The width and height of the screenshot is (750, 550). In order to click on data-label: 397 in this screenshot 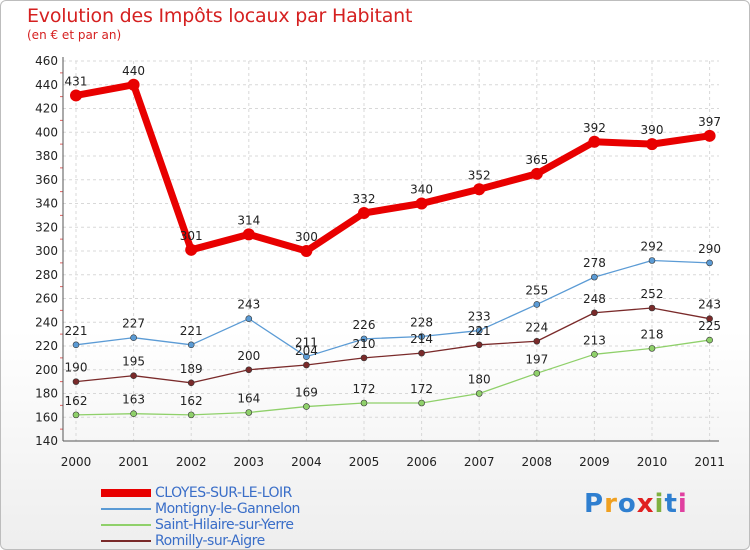, I will do `click(709, 122)`.